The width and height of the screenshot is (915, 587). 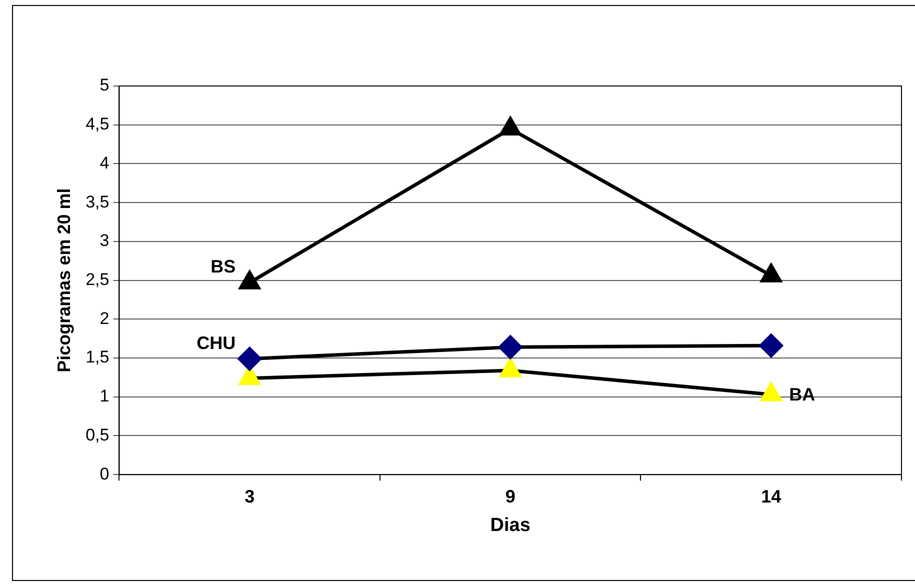 I want to click on y-tick-label: 0, so click(x=105, y=474).